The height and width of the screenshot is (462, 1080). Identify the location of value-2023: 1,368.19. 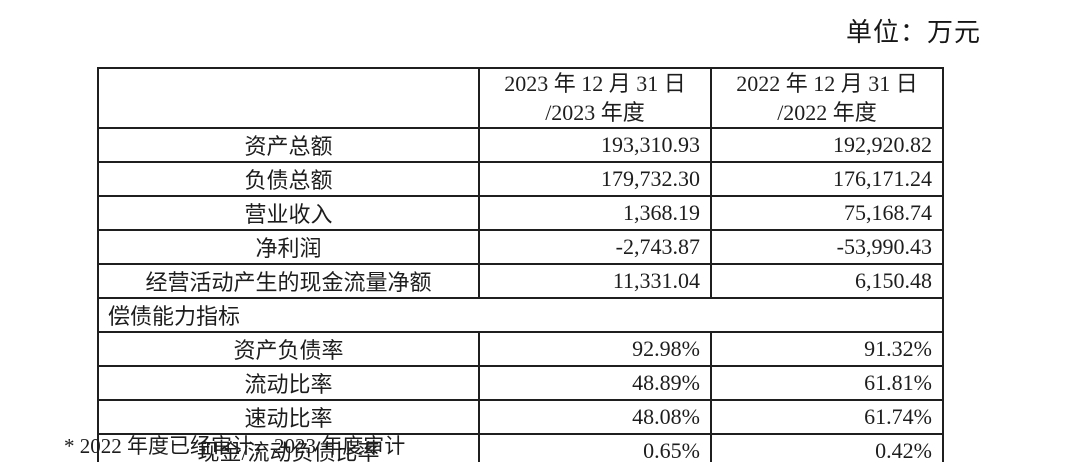
(595, 213).